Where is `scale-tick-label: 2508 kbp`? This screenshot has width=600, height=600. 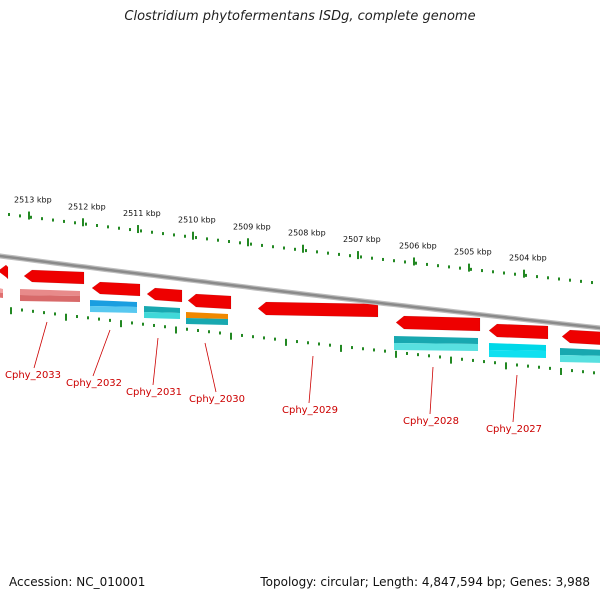 scale-tick-label: 2508 kbp is located at coordinates (307, 233).